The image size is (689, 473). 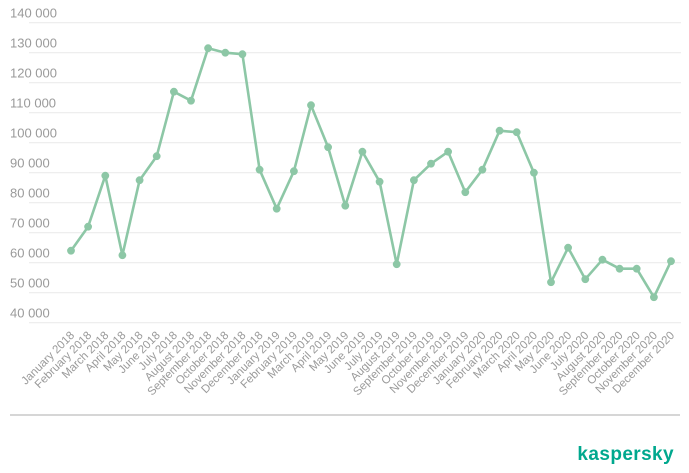 I want to click on y-axis-label: 50 000, so click(x=30, y=283).